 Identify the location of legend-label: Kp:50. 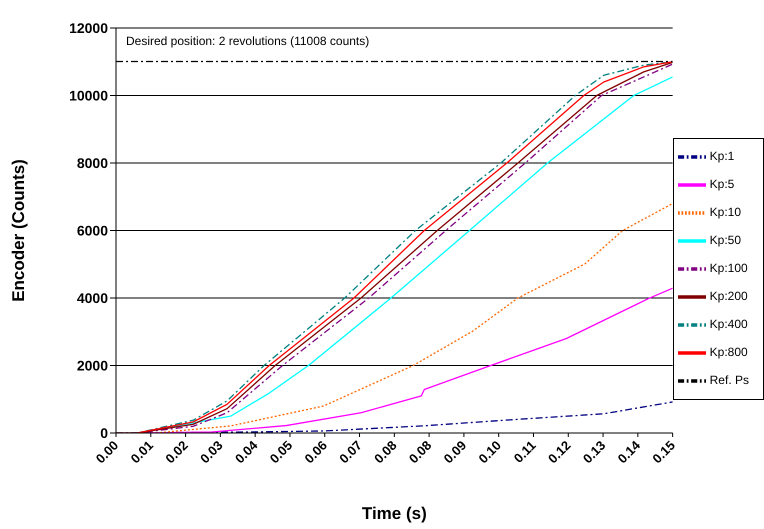
(725, 239).